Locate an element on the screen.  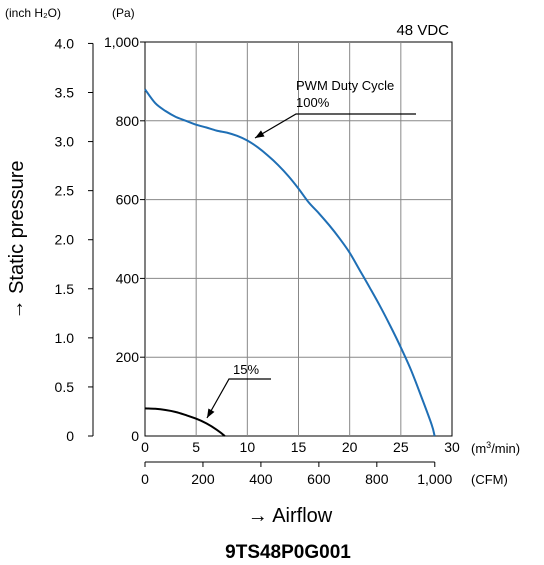
y-tick-label-inh2o: 3.0 is located at coordinates (65, 142).